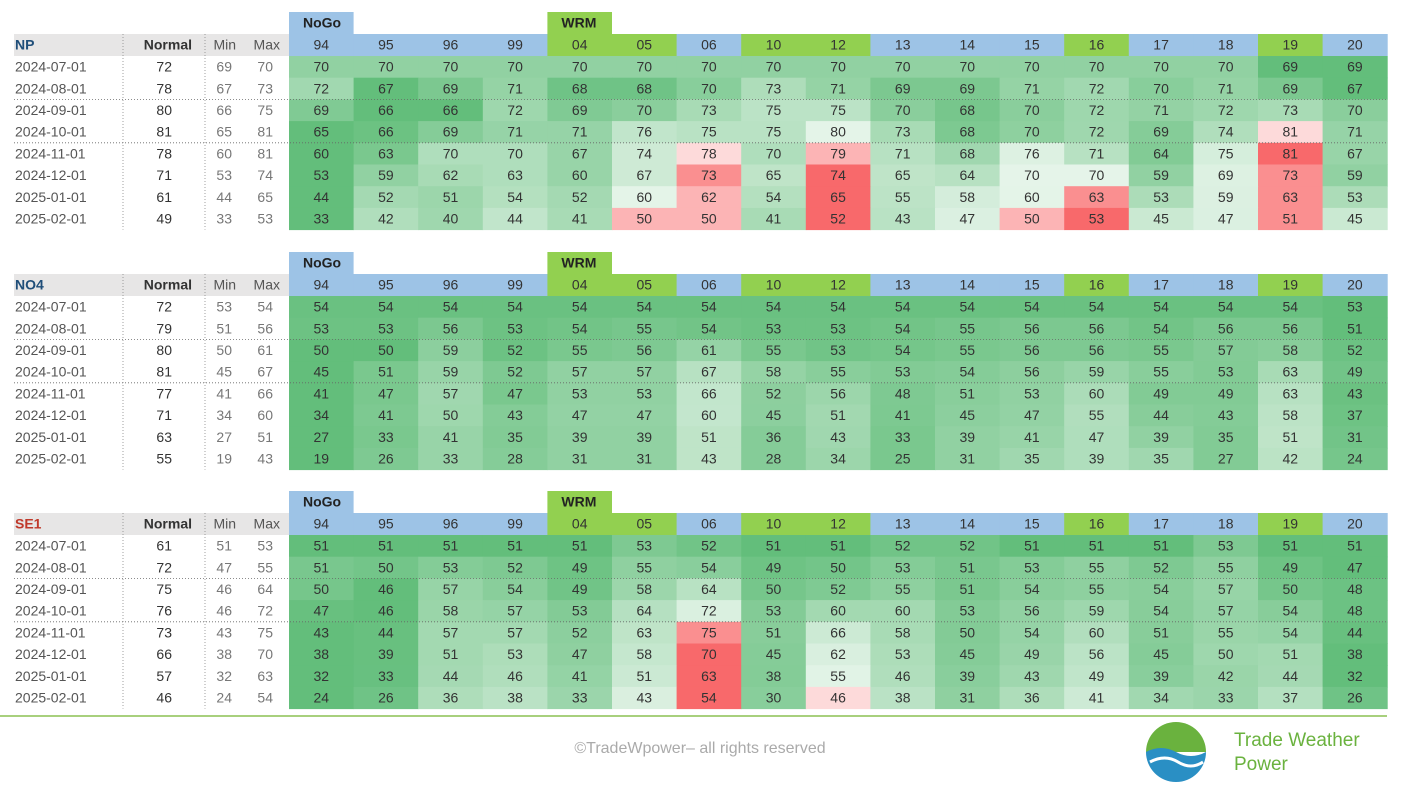 This screenshot has height=788, width=1401. What do you see at coordinates (51, 197) in the screenshot?
I see `date: 2025-01-01` at bounding box center [51, 197].